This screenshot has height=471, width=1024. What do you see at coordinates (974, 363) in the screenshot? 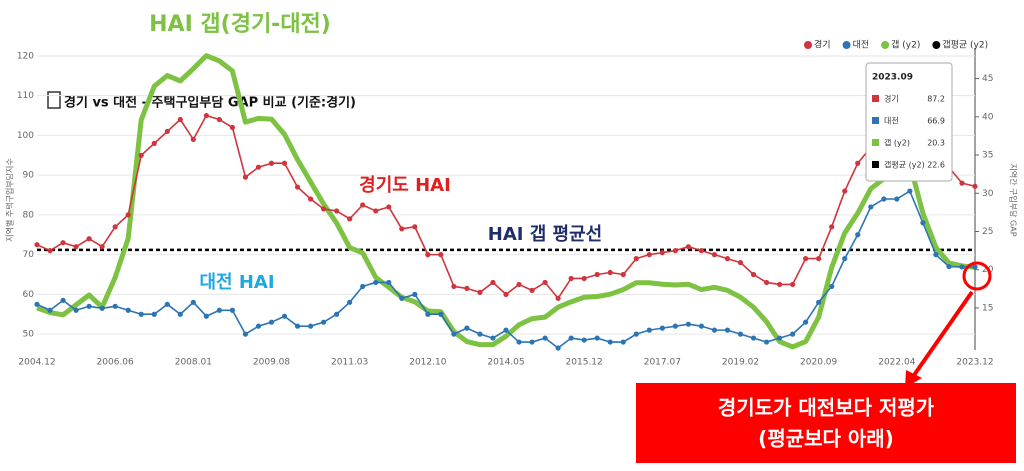
I see `x-tick-label: 2023.12` at bounding box center [974, 363].